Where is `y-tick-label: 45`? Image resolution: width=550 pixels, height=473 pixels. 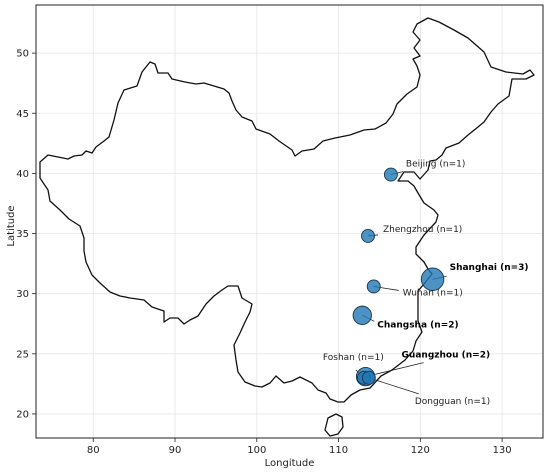 y-tick-label: 45 is located at coordinates (22, 114).